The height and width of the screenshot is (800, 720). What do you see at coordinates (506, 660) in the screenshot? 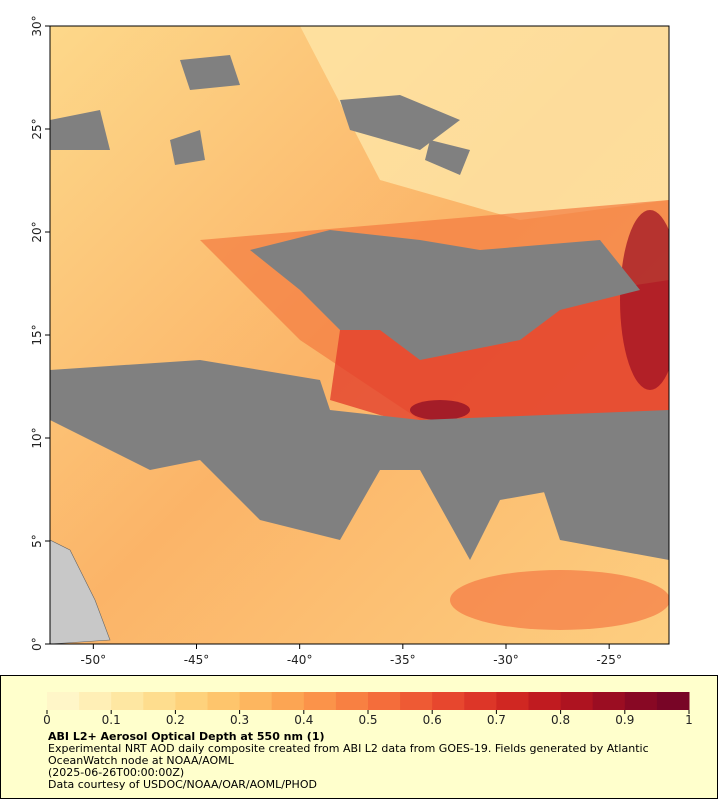
I see `x-tick-label: -30°` at bounding box center [506, 660].